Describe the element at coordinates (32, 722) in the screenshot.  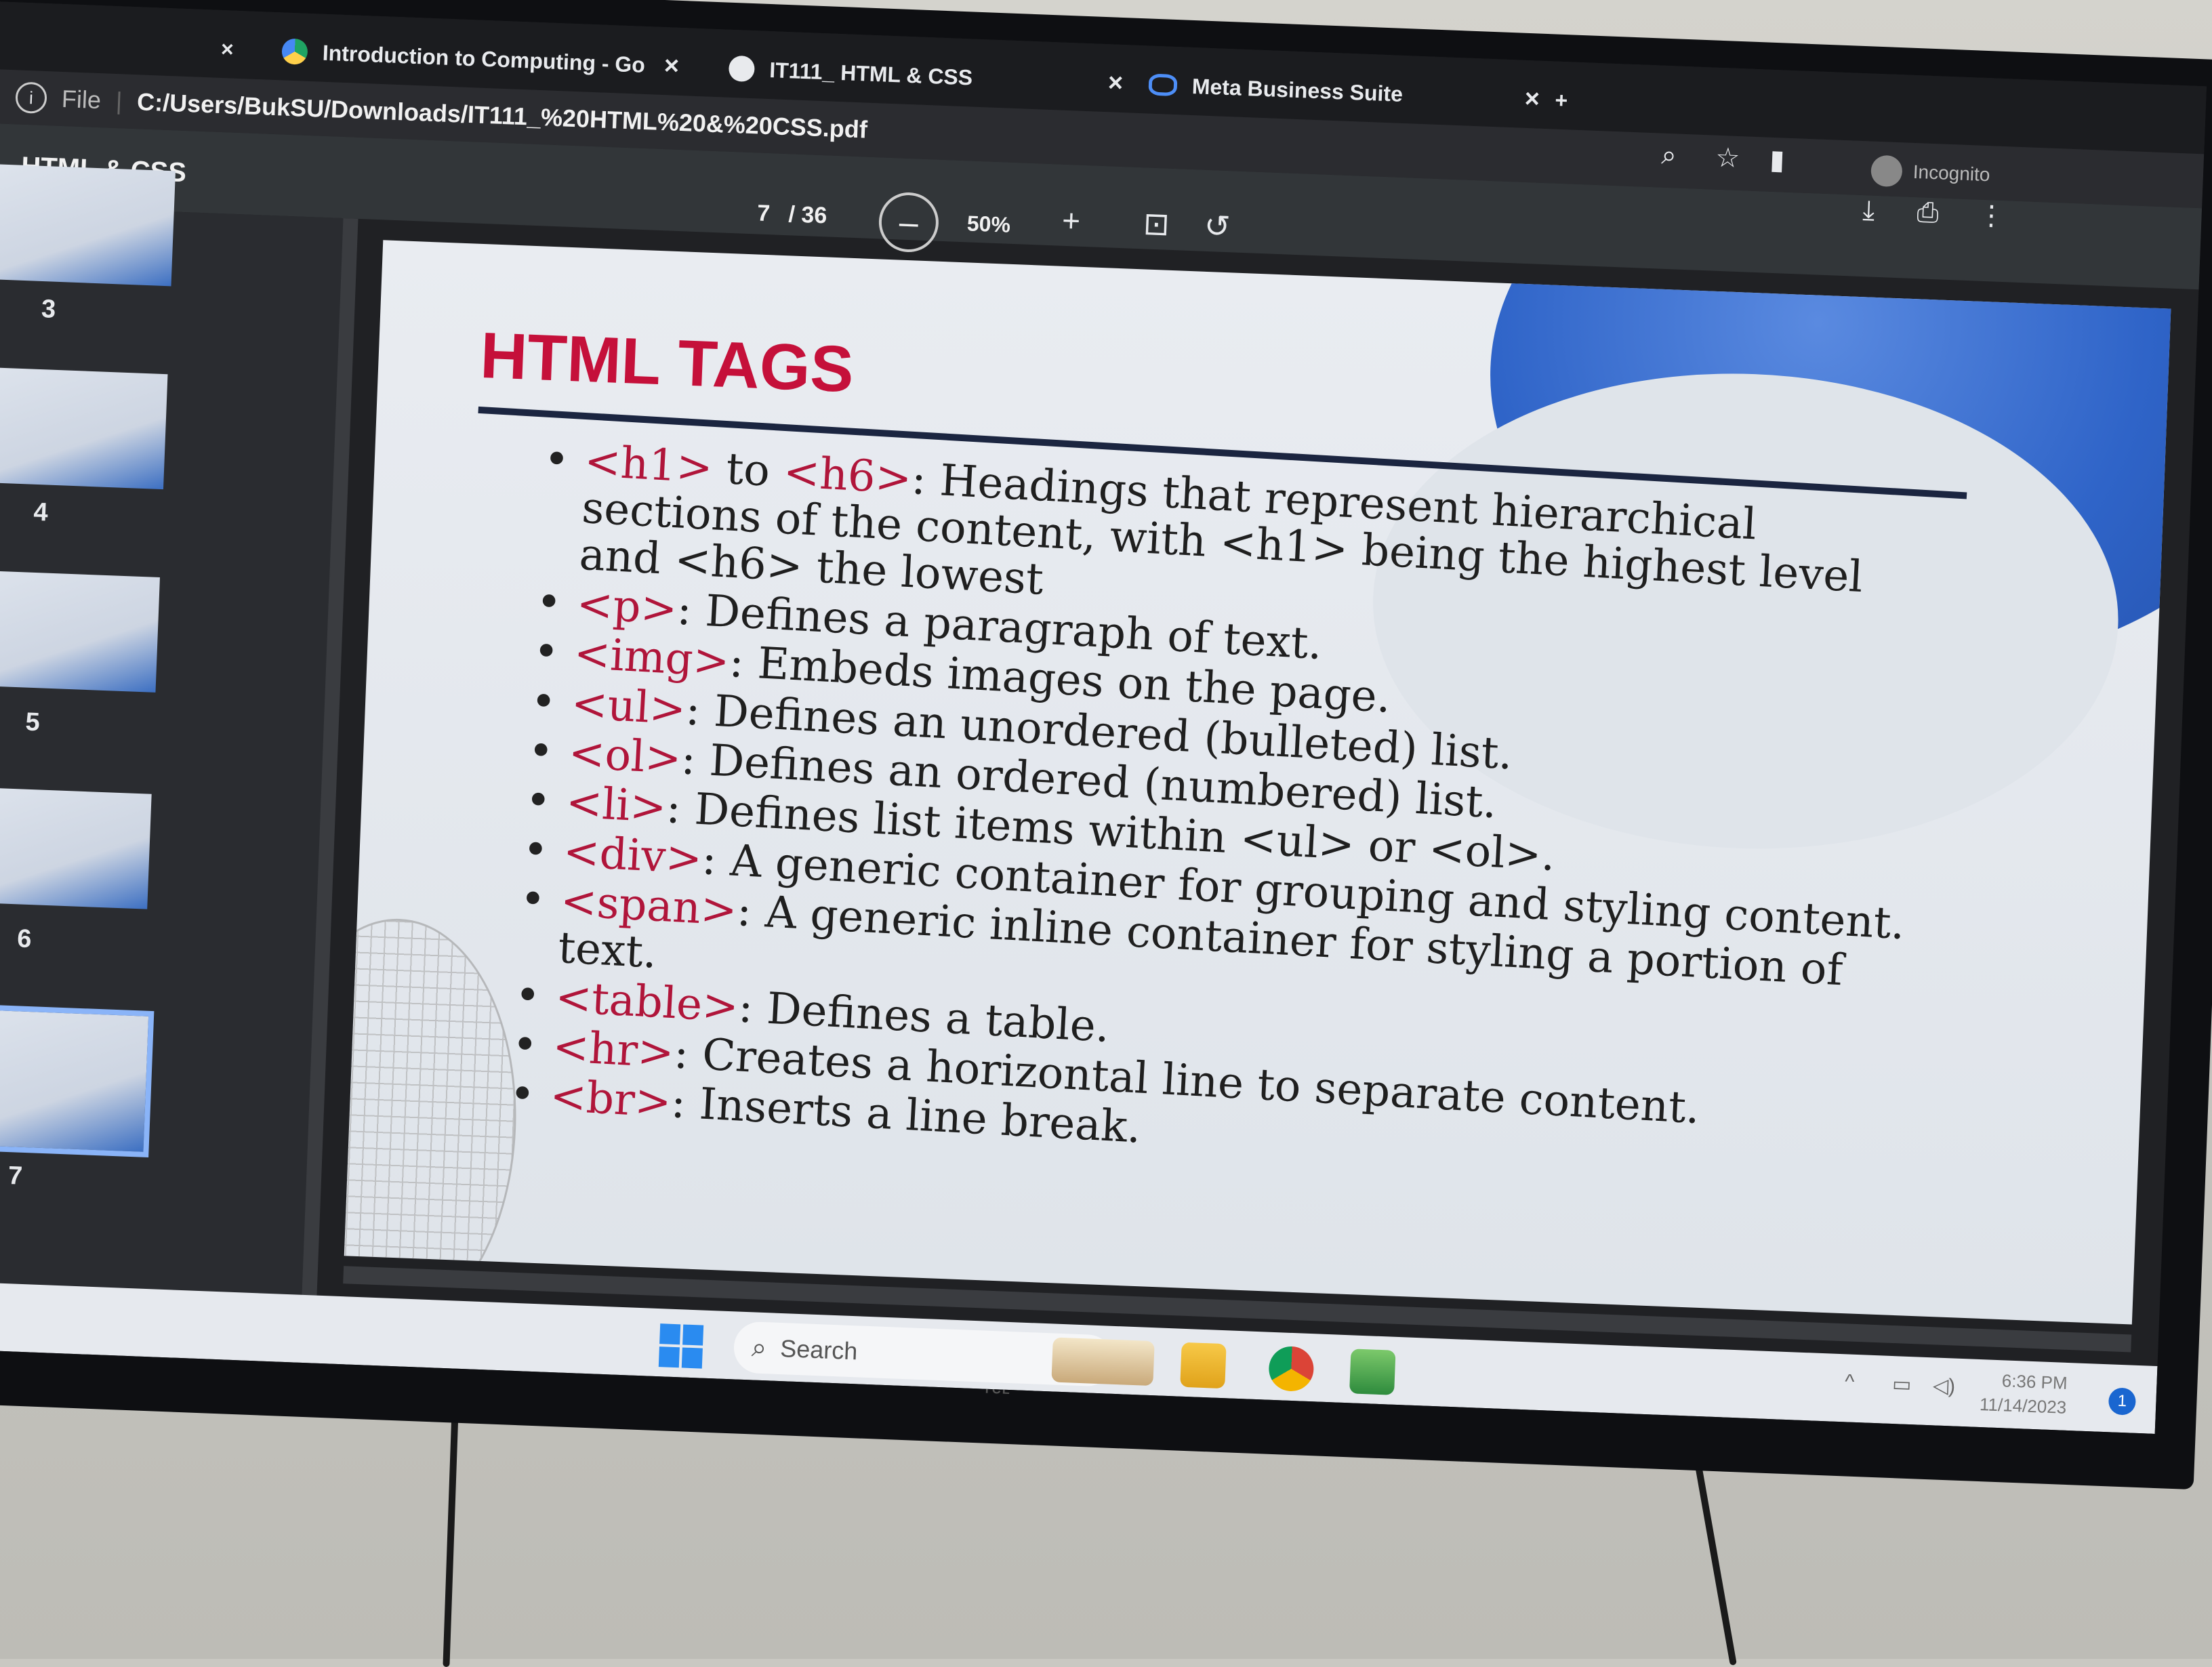
I see `thumbnail-number: 5` at that location.